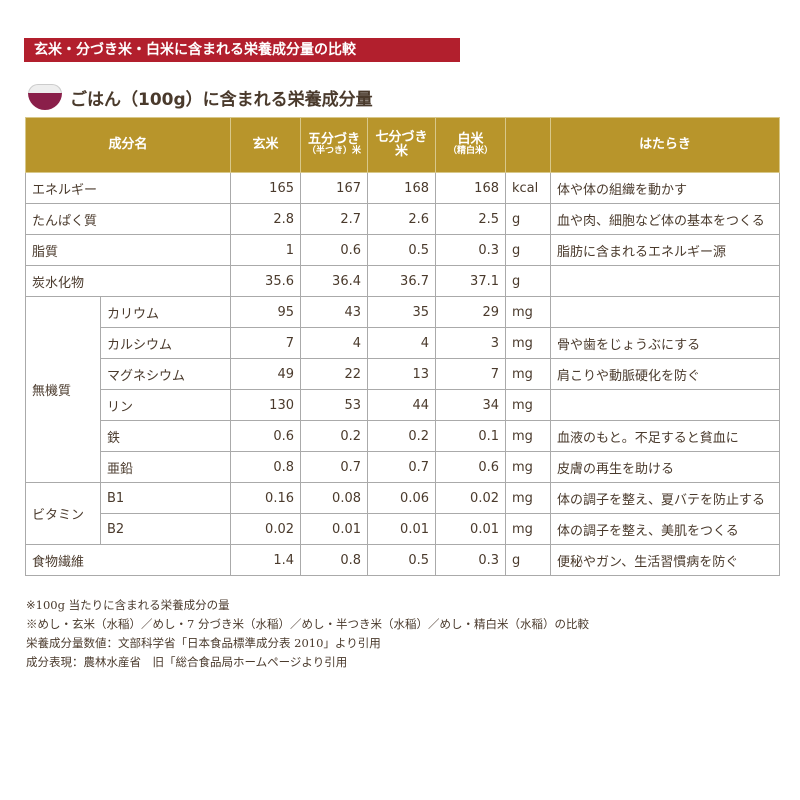  I want to click on table-row: 脂質 1 0.6 0.5 0.3 g 脂肪に含まれるエネルギー源, so click(402, 250).